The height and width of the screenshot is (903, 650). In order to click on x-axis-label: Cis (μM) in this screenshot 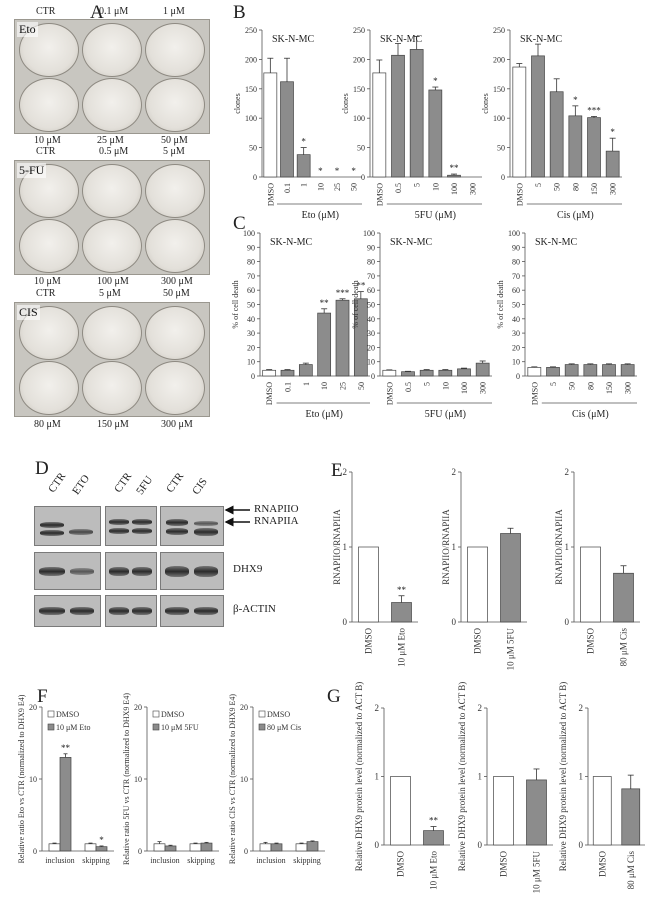, I will do `click(590, 414)`.